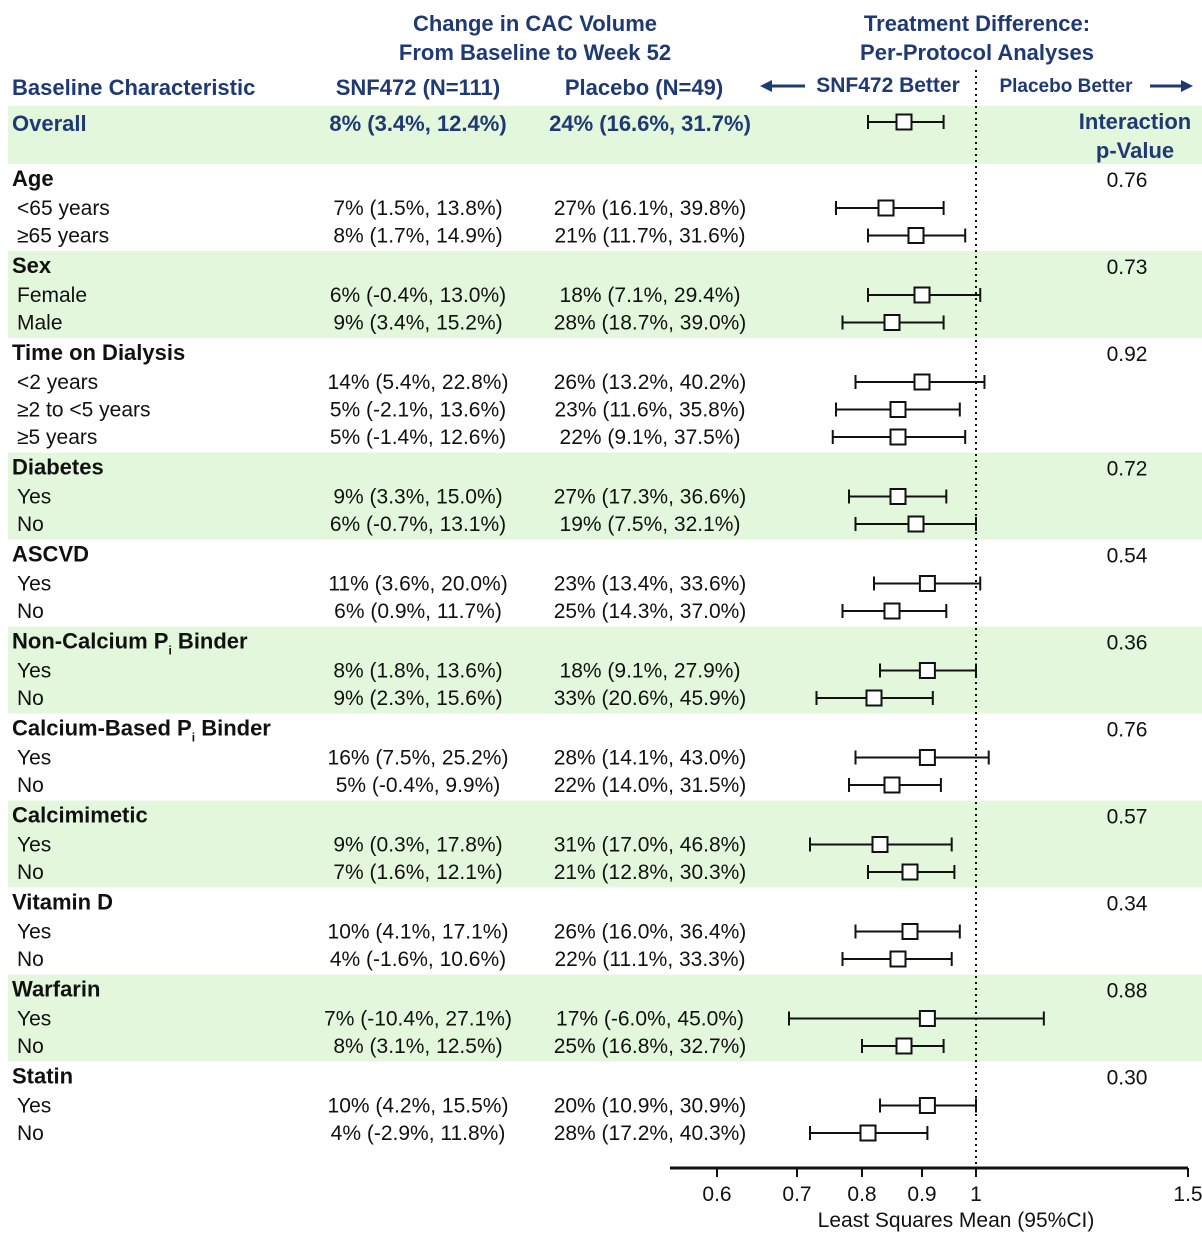  Describe the element at coordinates (418, 785) in the screenshot. I see `snf472-value: 5% (-0.4%, 9.9%)` at that location.